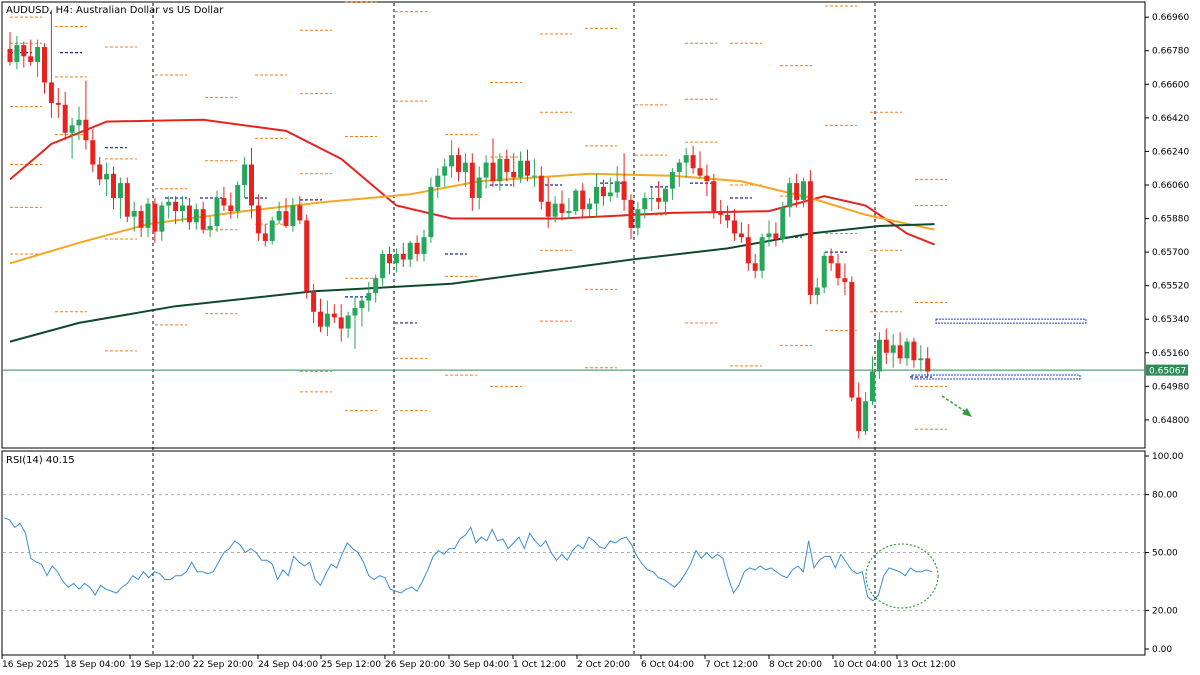  What do you see at coordinates (1167, 370) in the screenshot?
I see `current-price-badge` at bounding box center [1167, 370].